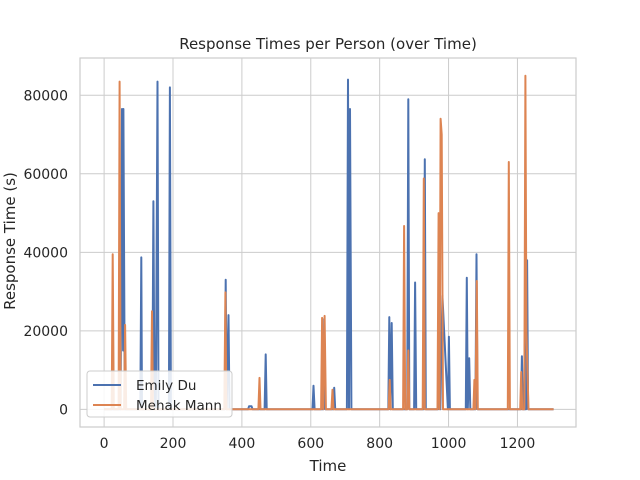  What do you see at coordinates (166, 386) in the screenshot?
I see `legend-label: Emily Du` at bounding box center [166, 386].